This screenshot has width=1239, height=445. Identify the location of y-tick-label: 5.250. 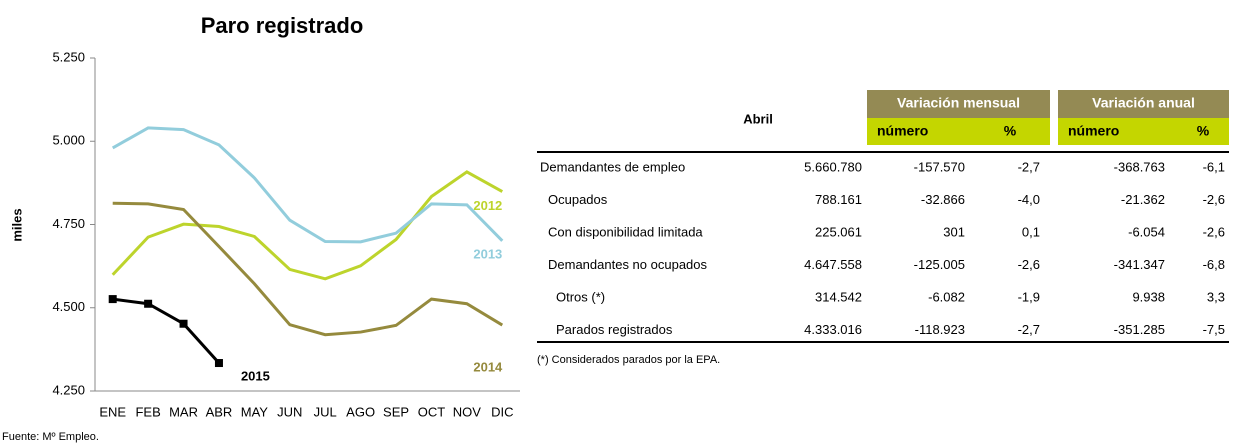
(68, 56).